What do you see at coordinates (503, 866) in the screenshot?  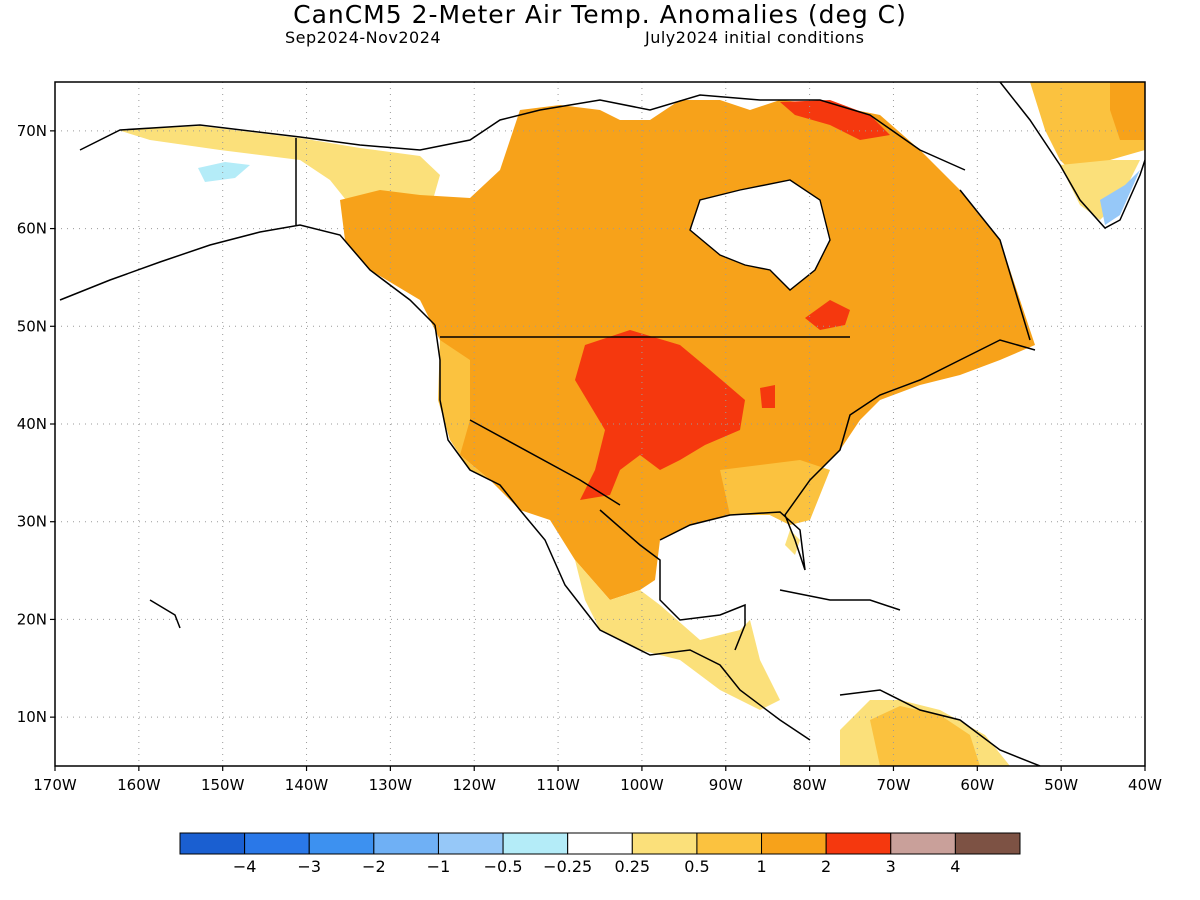 I see `colorbar-label: −0.5` at bounding box center [503, 866].